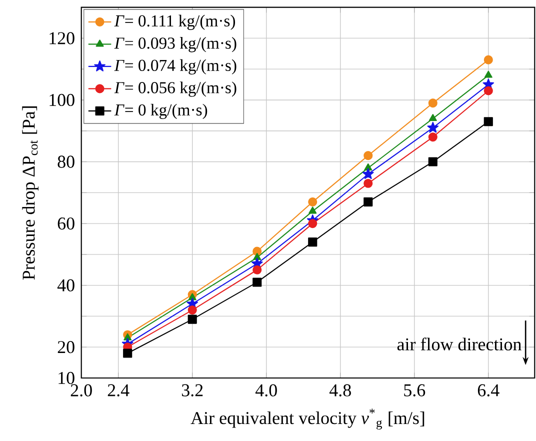 This screenshot has width=536, height=441. What do you see at coordinates (66, 347) in the screenshot?
I see `y-tick-label: 20` at bounding box center [66, 347].